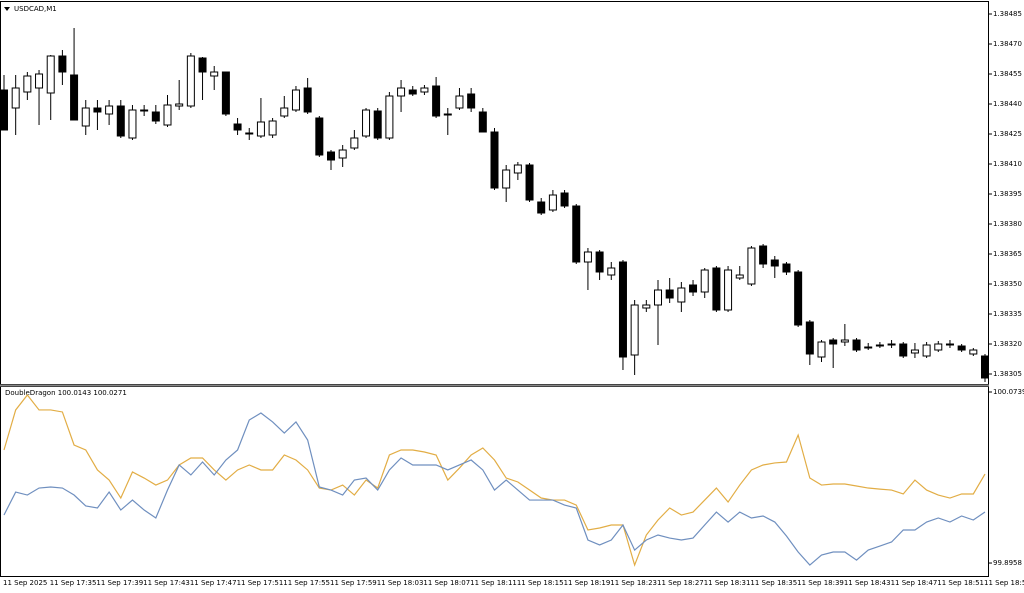  I want to click on y-tick-label: 1.38395, so click(1007, 194).